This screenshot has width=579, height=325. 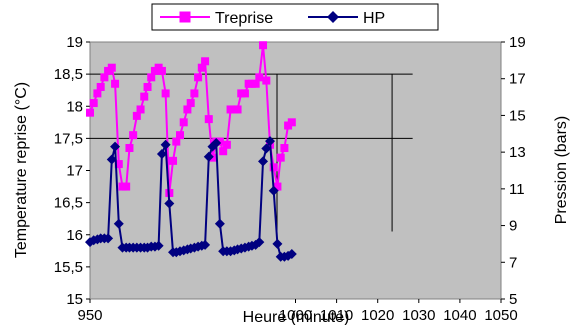 I want to click on x-tick-label: 950, so click(x=89, y=315).